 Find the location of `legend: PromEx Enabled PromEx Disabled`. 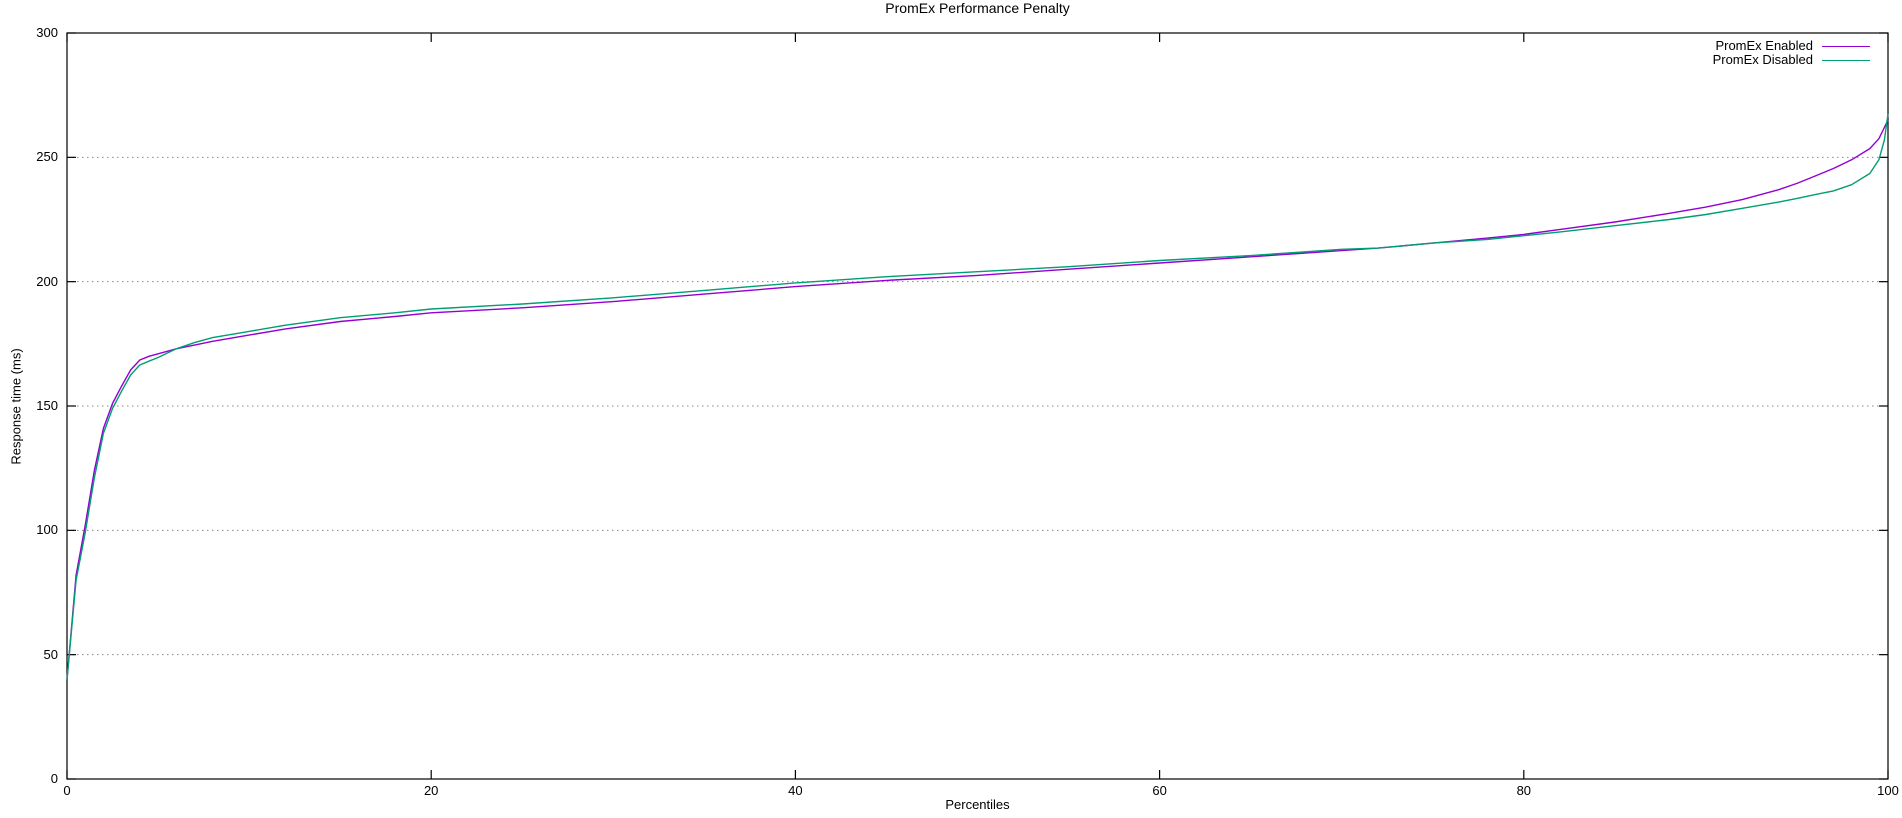

legend: PromEx Enabled PromEx Disabled is located at coordinates (1791, 53).